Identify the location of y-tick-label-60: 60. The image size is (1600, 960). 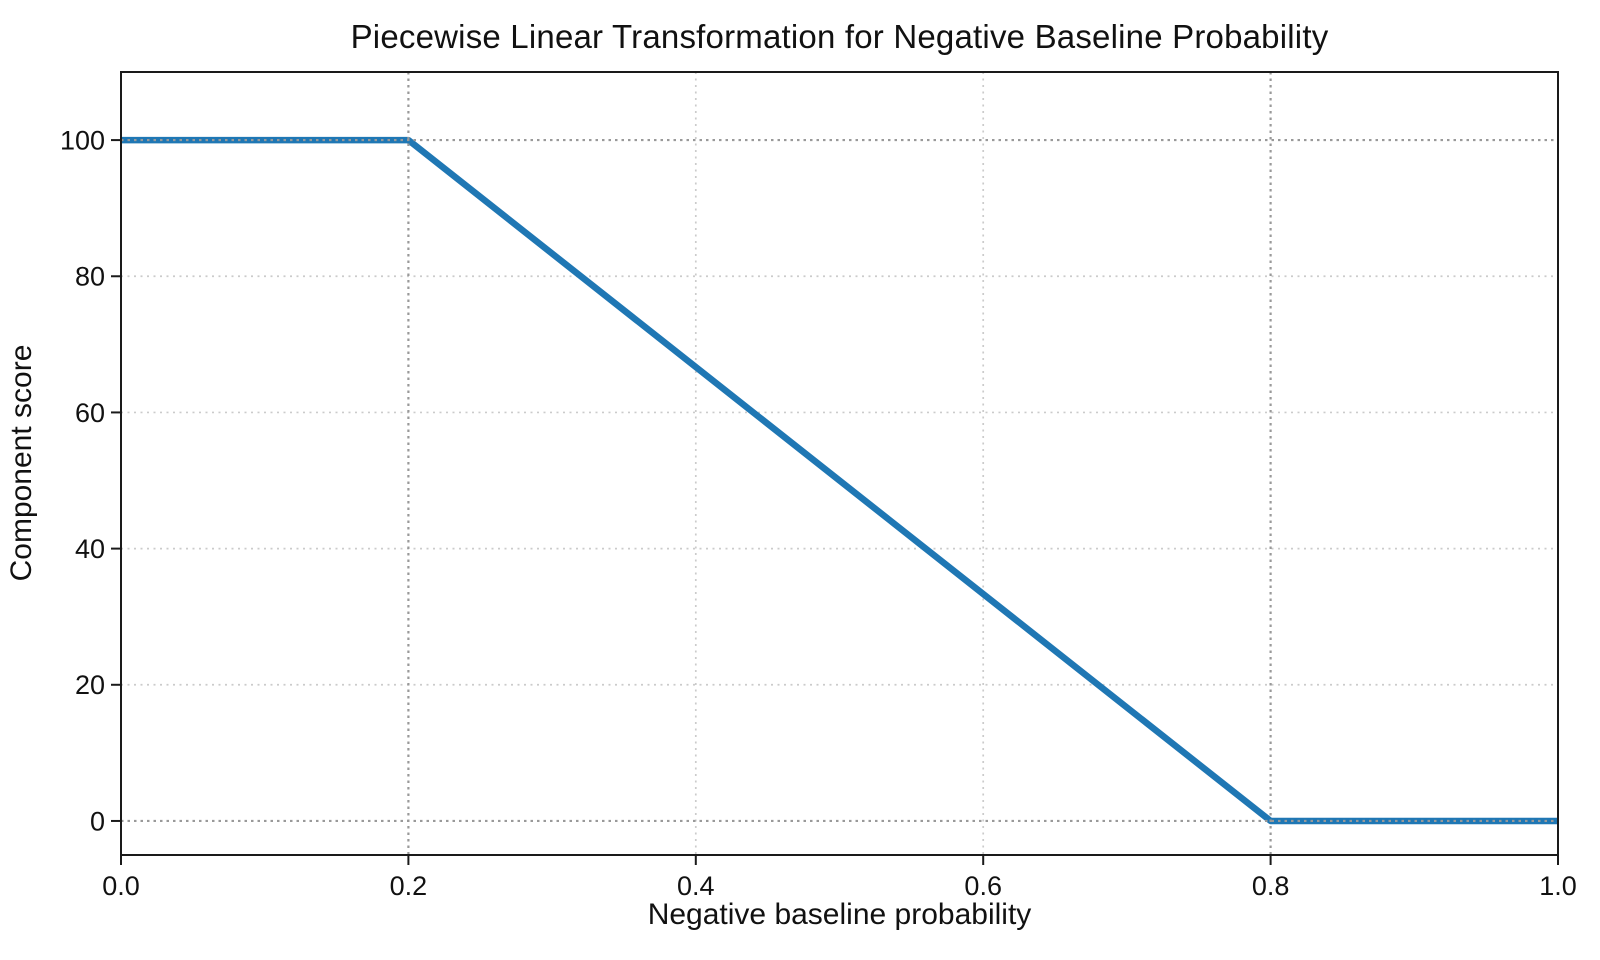
(90, 413).